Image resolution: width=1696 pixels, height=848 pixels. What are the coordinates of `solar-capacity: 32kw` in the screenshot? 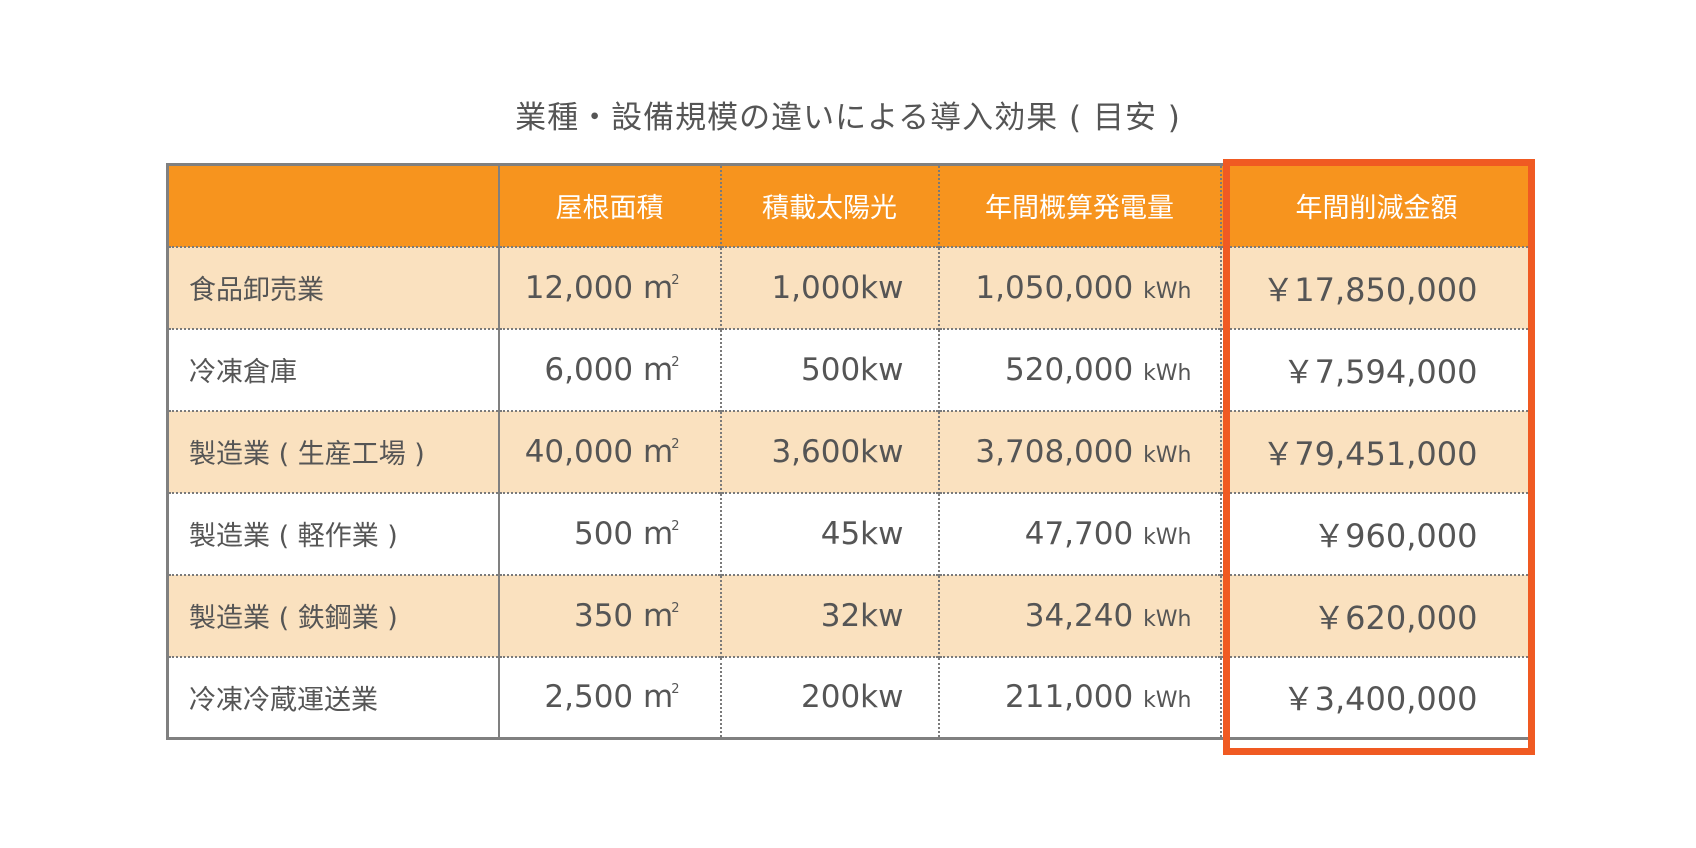 It's located at (829, 615).